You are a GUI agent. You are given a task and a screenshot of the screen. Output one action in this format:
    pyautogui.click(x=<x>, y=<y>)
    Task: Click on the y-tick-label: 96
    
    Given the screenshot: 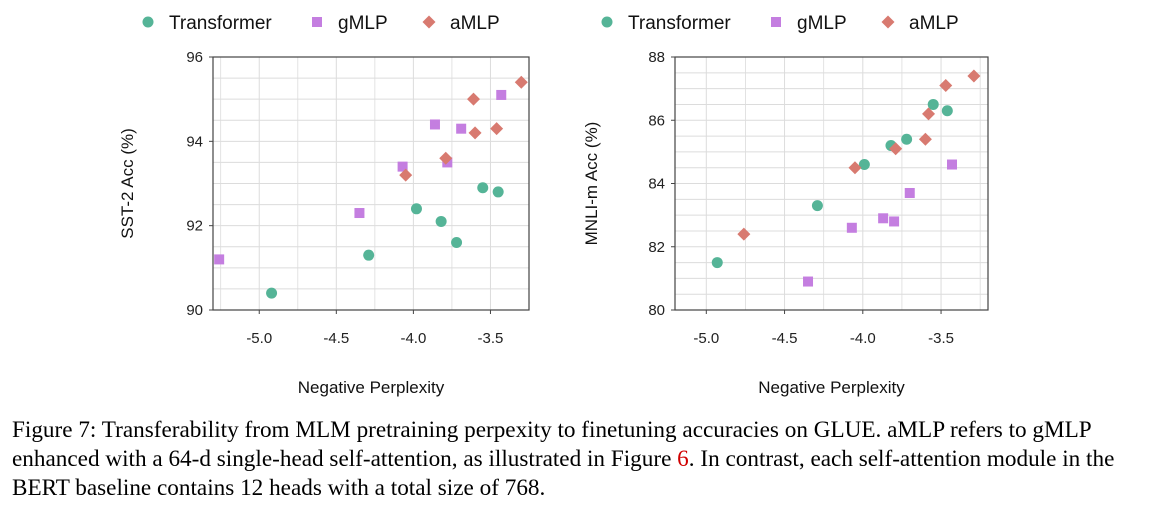 What is the action you would take?
    pyautogui.click(x=194, y=57)
    